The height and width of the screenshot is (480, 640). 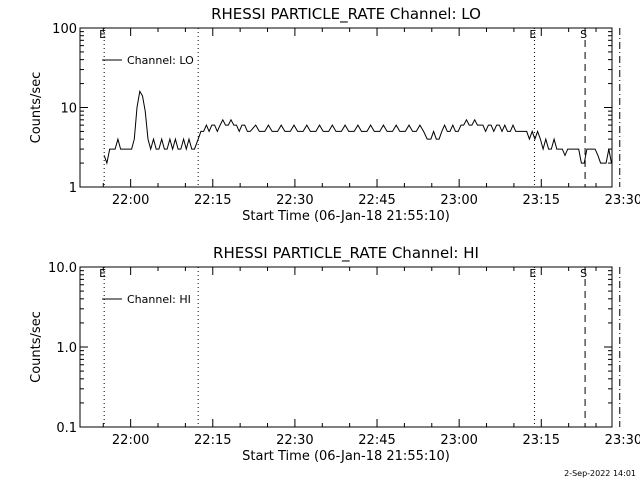 I want to click on data-series-line, so click(x=357, y=127).